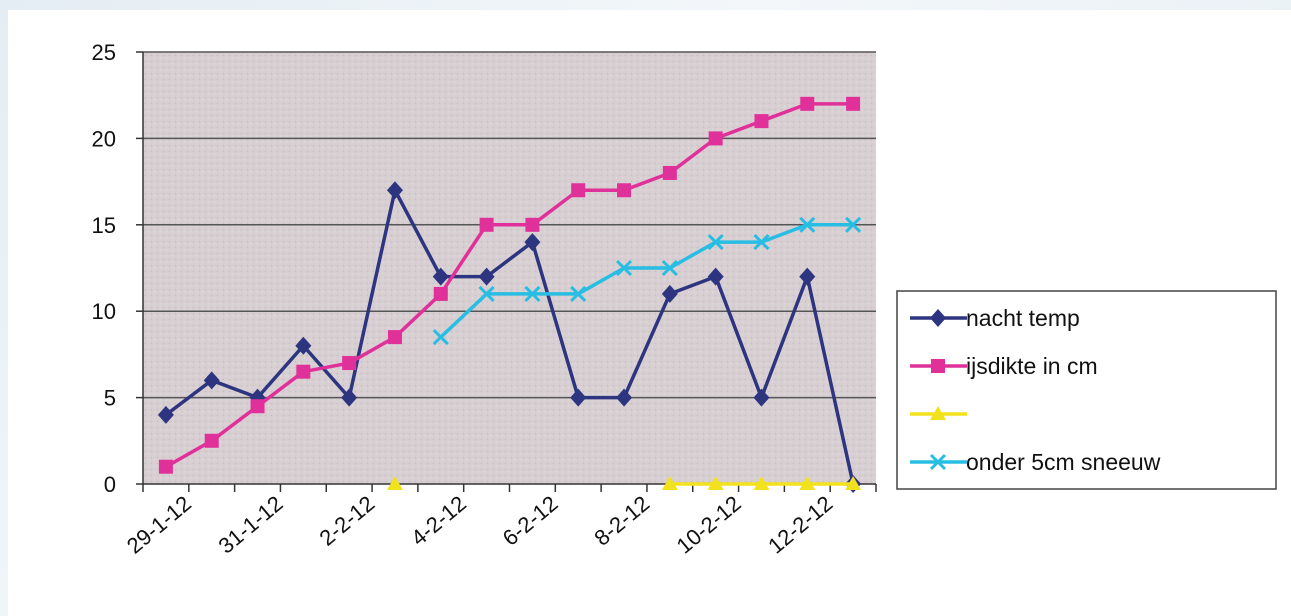 The image size is (1291, 616). Describe the element at coordinates (438, 521) in the screenshot. I see `x-tick-label: 4-2-12` at that location.